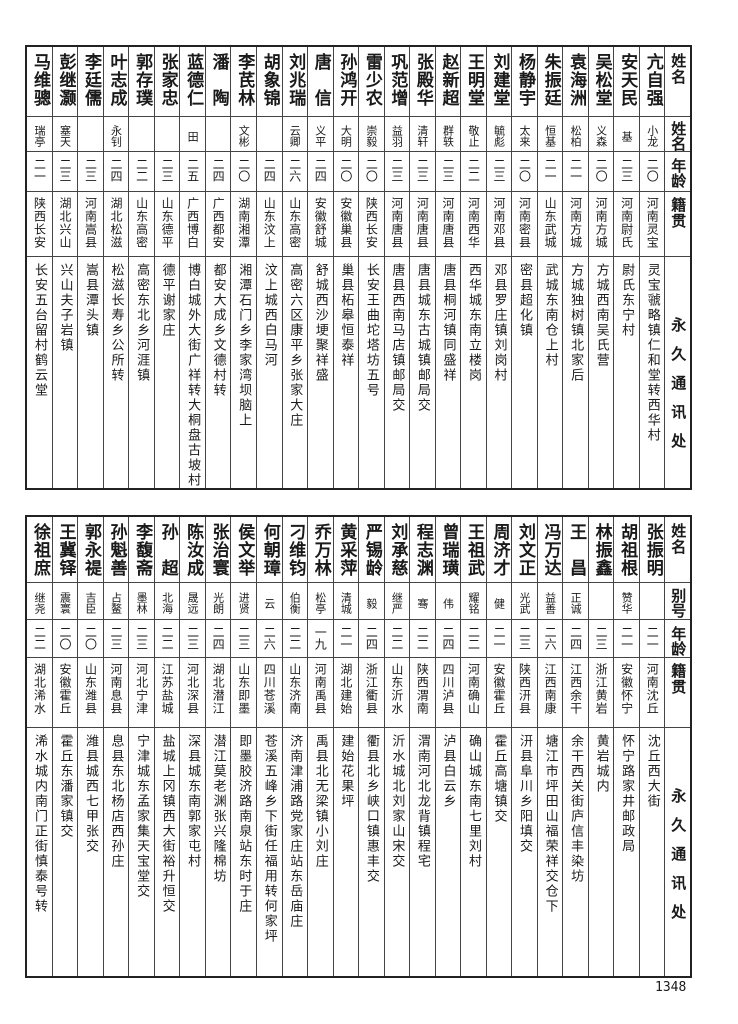 The width and height of the screenshot is (738, 1024). Describe the element at coordinates (397, 801) in the screenshot. I see `address-text: 沂水城北刘家山宋交` at that location.